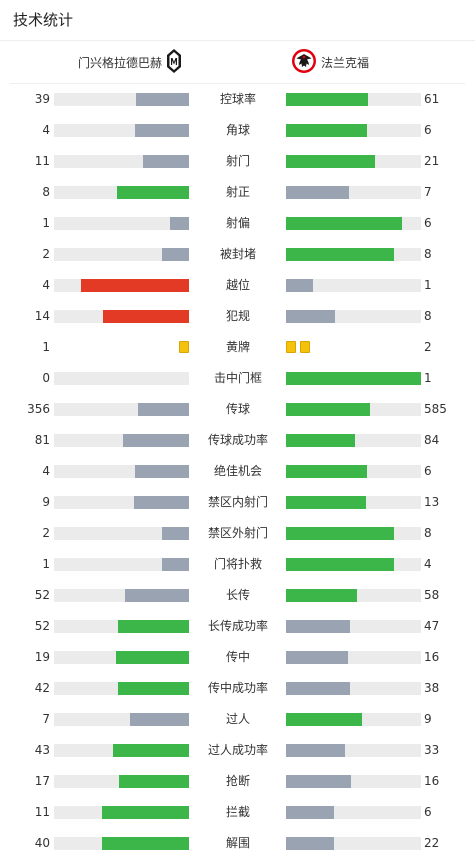 The width and height of the screenshot is (475, 859). Describe the element at coordinates (237, 316) in the screenshot. I see `stat-label: 犯规` at that location.